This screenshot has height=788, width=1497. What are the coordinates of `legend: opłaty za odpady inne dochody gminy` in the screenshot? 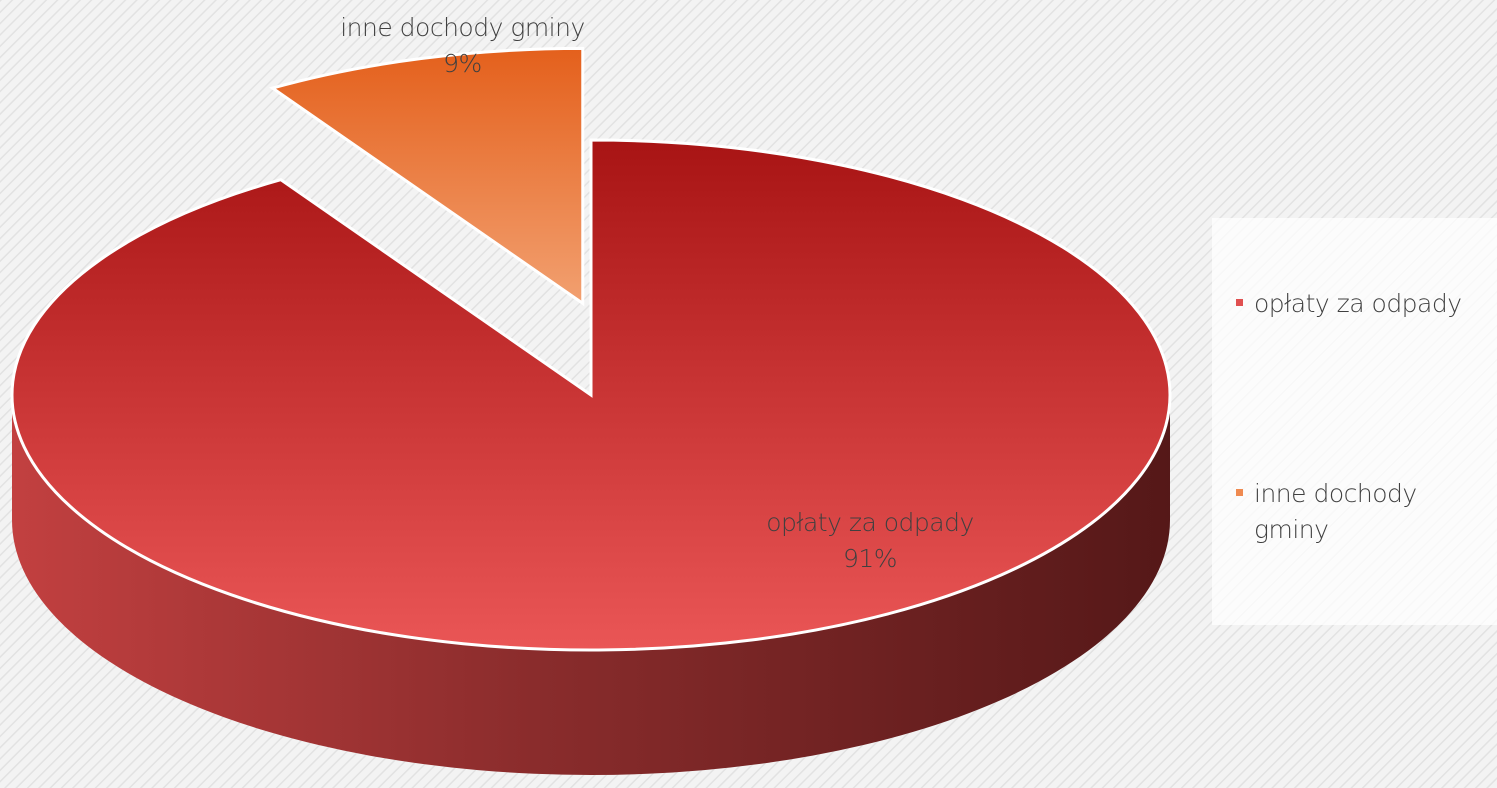 It's located at (1354, 421).